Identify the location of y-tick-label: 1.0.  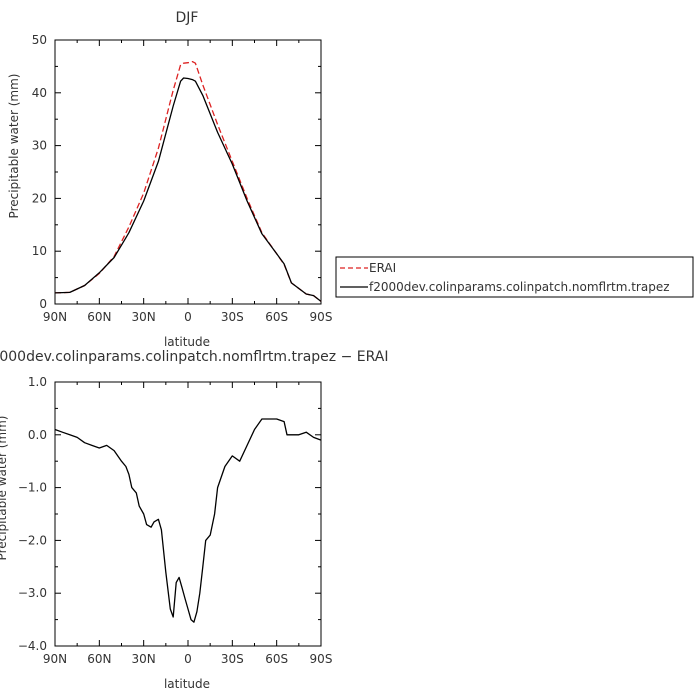
(37, 382).